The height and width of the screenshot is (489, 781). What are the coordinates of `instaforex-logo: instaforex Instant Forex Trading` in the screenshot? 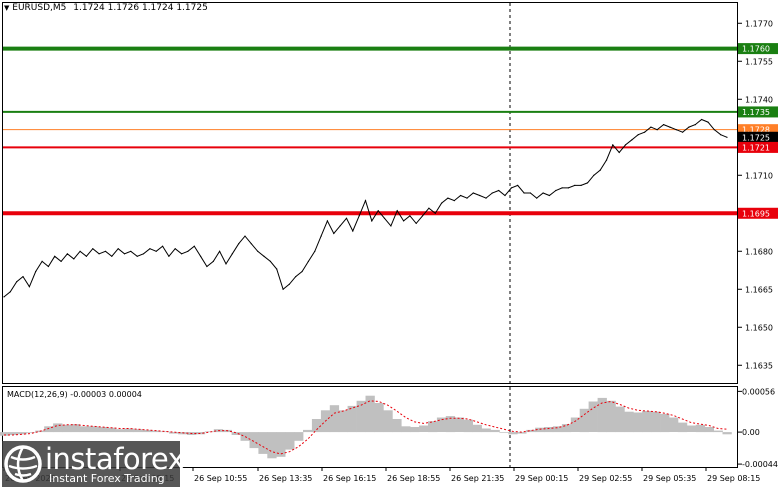 It's located at (94, 464).